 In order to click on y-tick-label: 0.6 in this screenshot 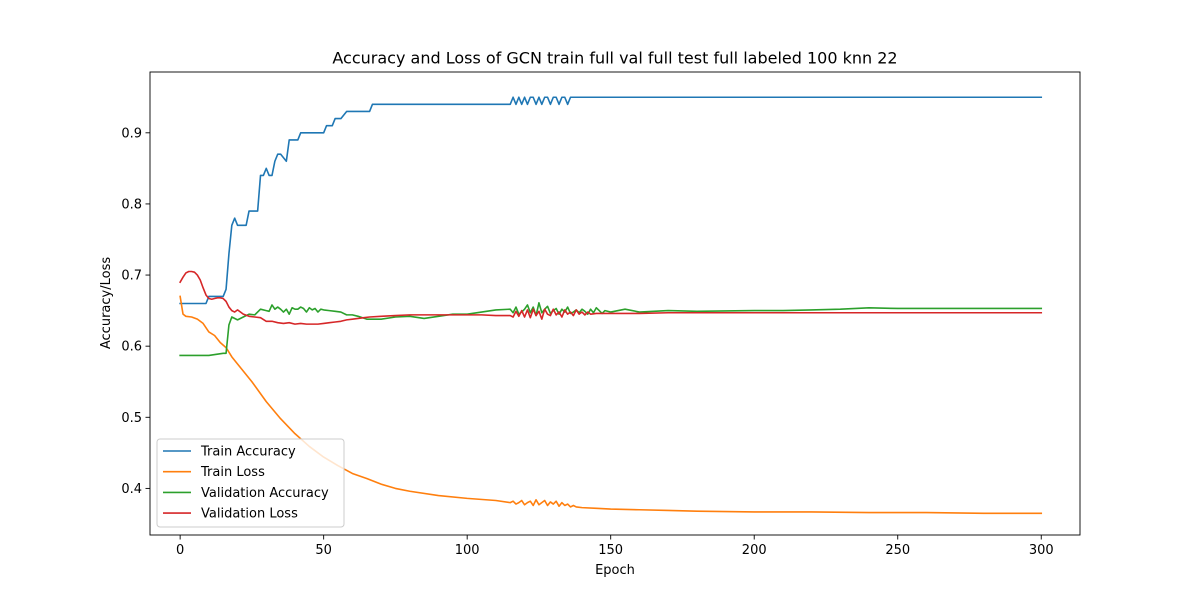, I will do `click(131, 347)`.